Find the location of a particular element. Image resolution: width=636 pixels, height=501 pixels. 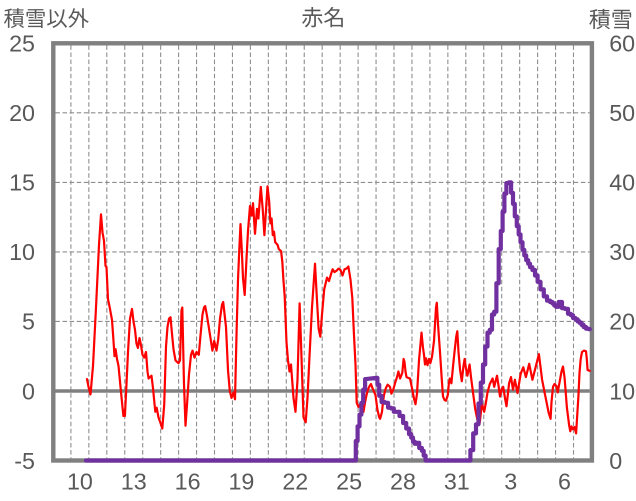

svg-text: 60 is located at coordinates (622, 44).